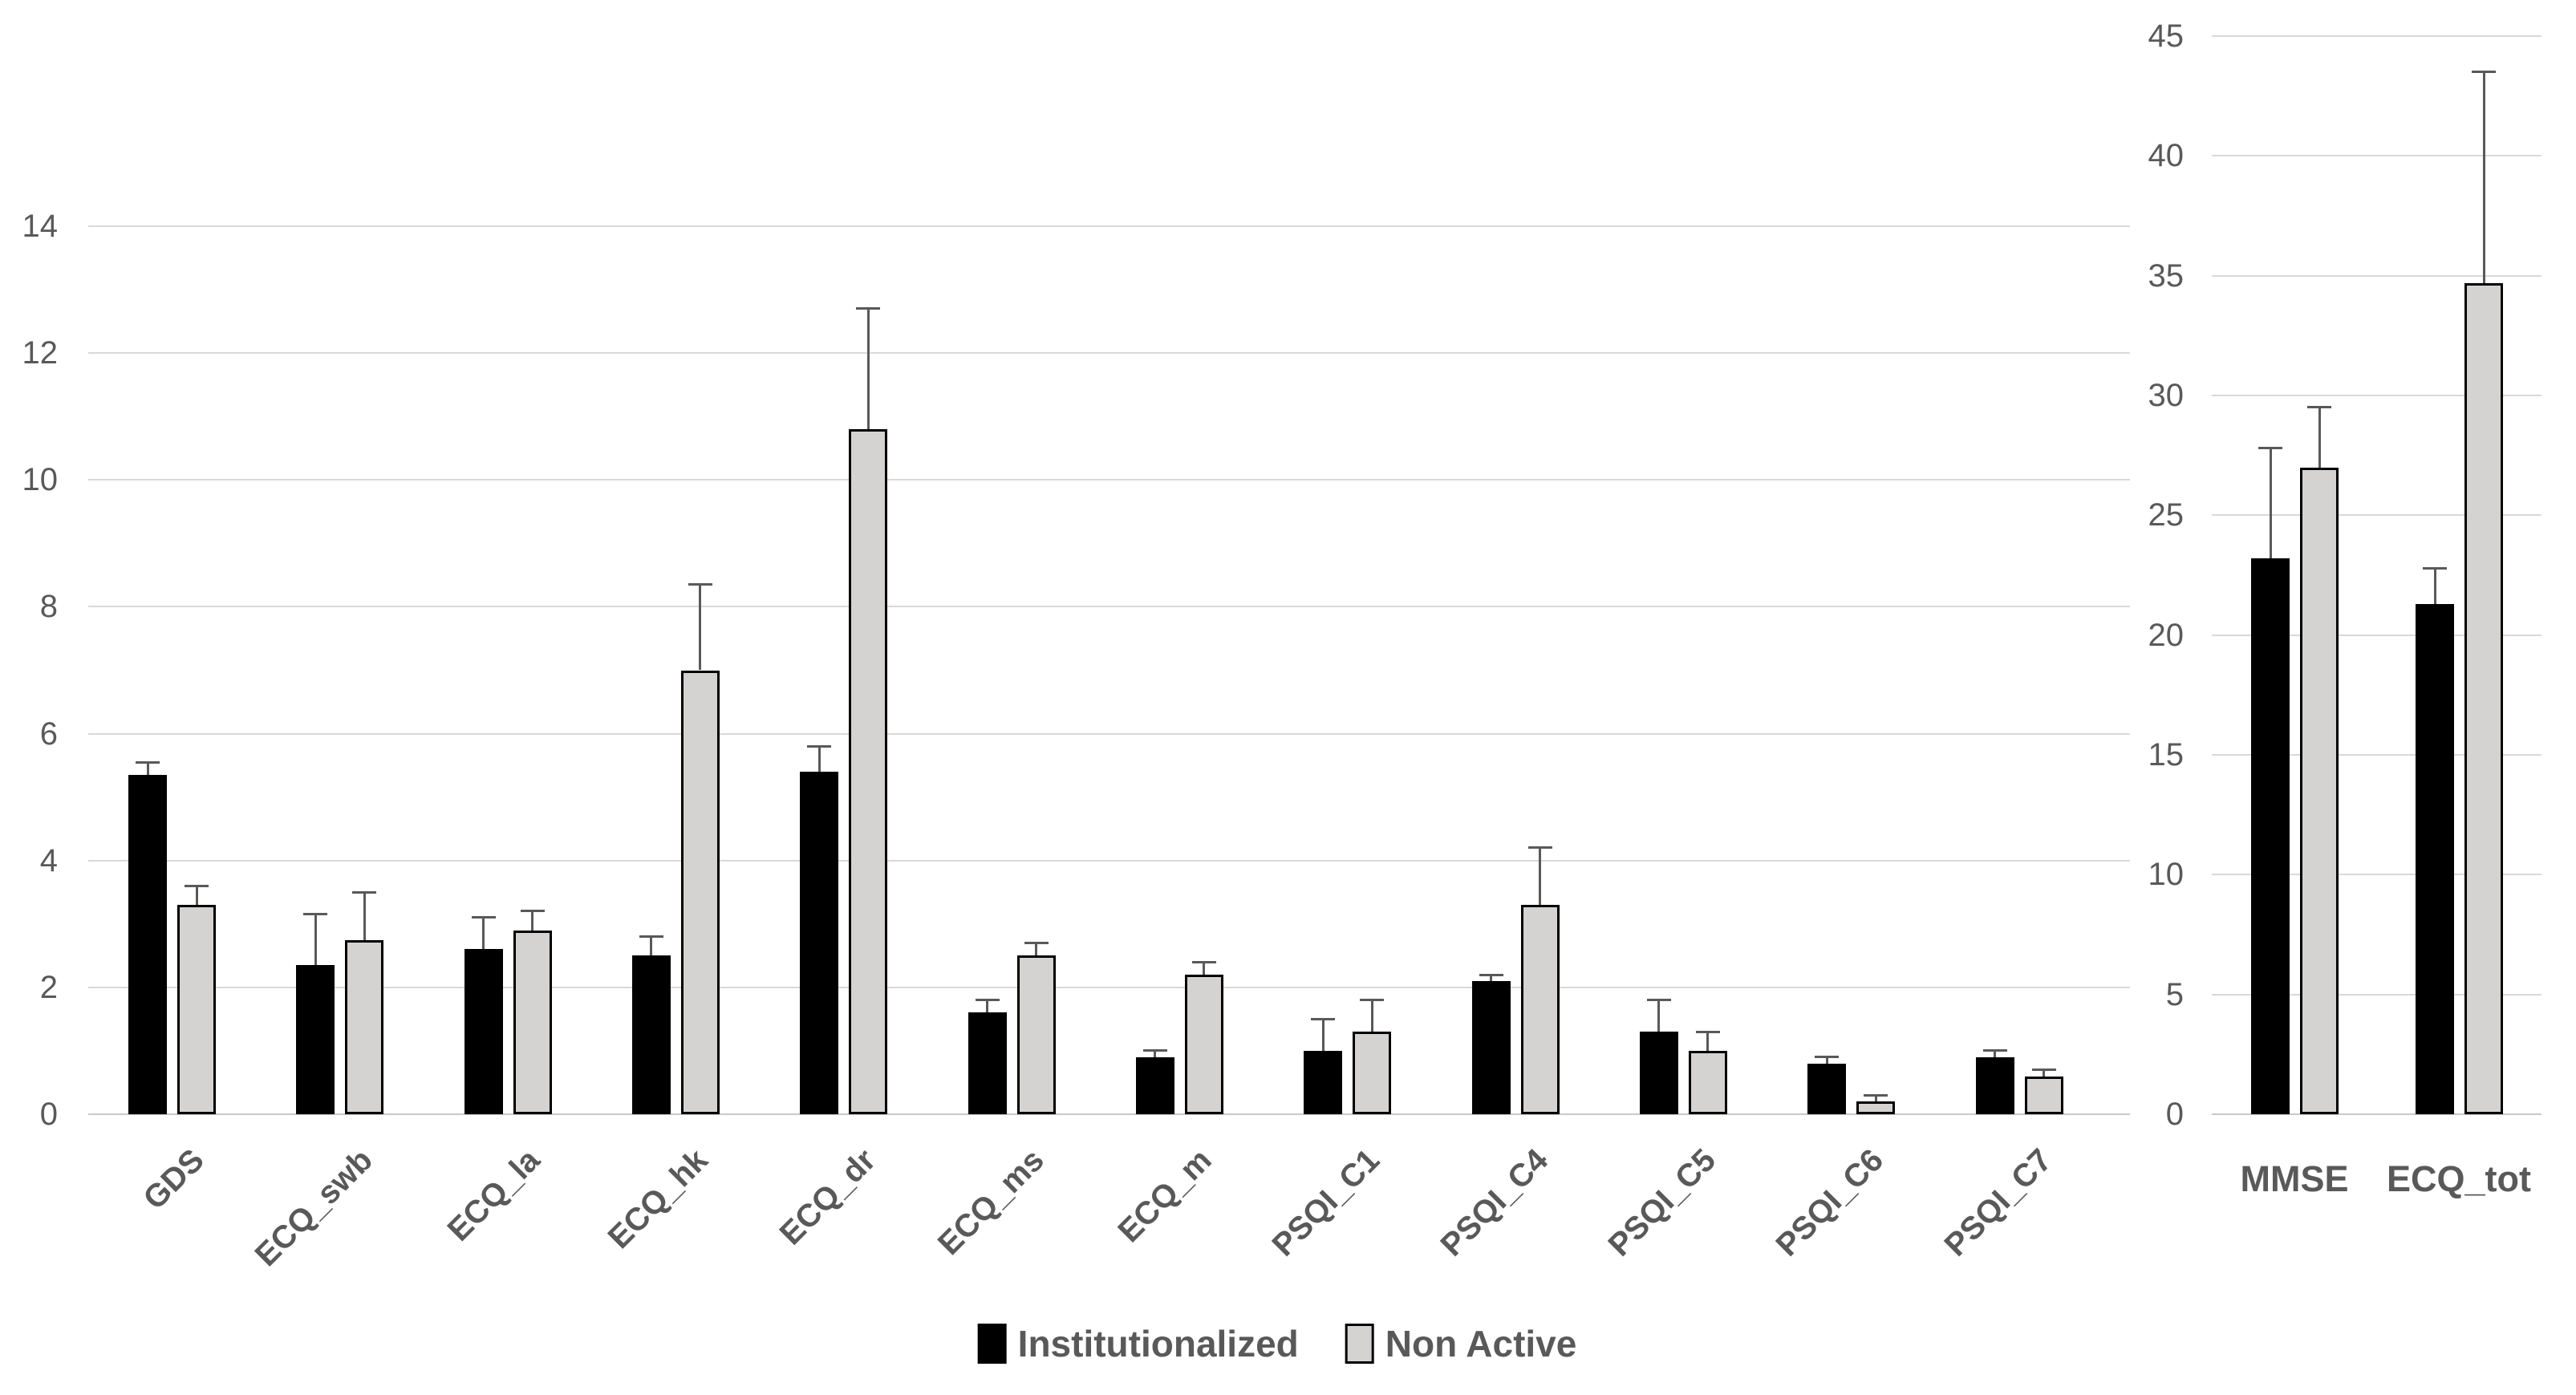 The width and height of the screenshot is (2576, 1395). What do you see at coordinates (2166, 396) in the screenshot?
I see `y-tick-label-30: 30` at bounding box center [2166, 396].